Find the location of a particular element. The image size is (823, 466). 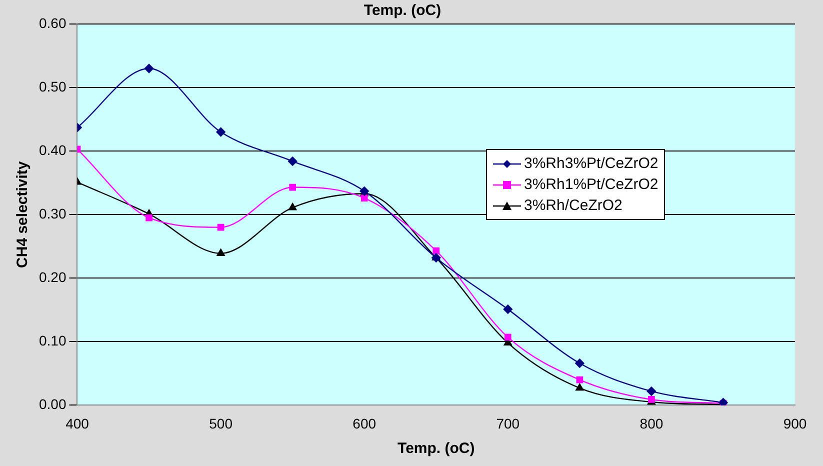

y-tick-label: 0.40 is located at coordinates (52, 150).